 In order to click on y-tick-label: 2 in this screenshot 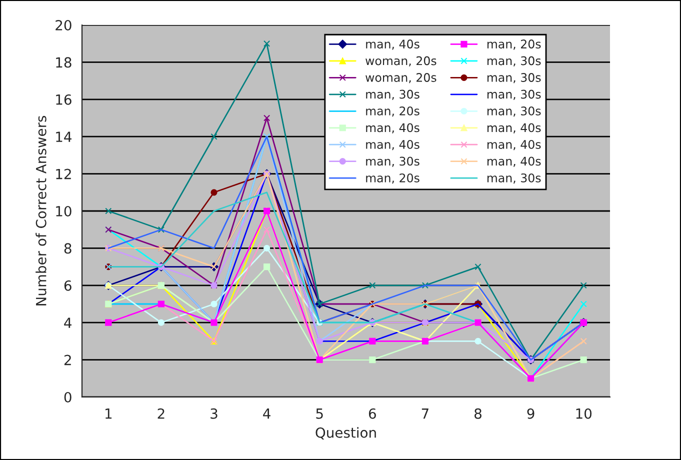, I will do `click(67, 360)`.